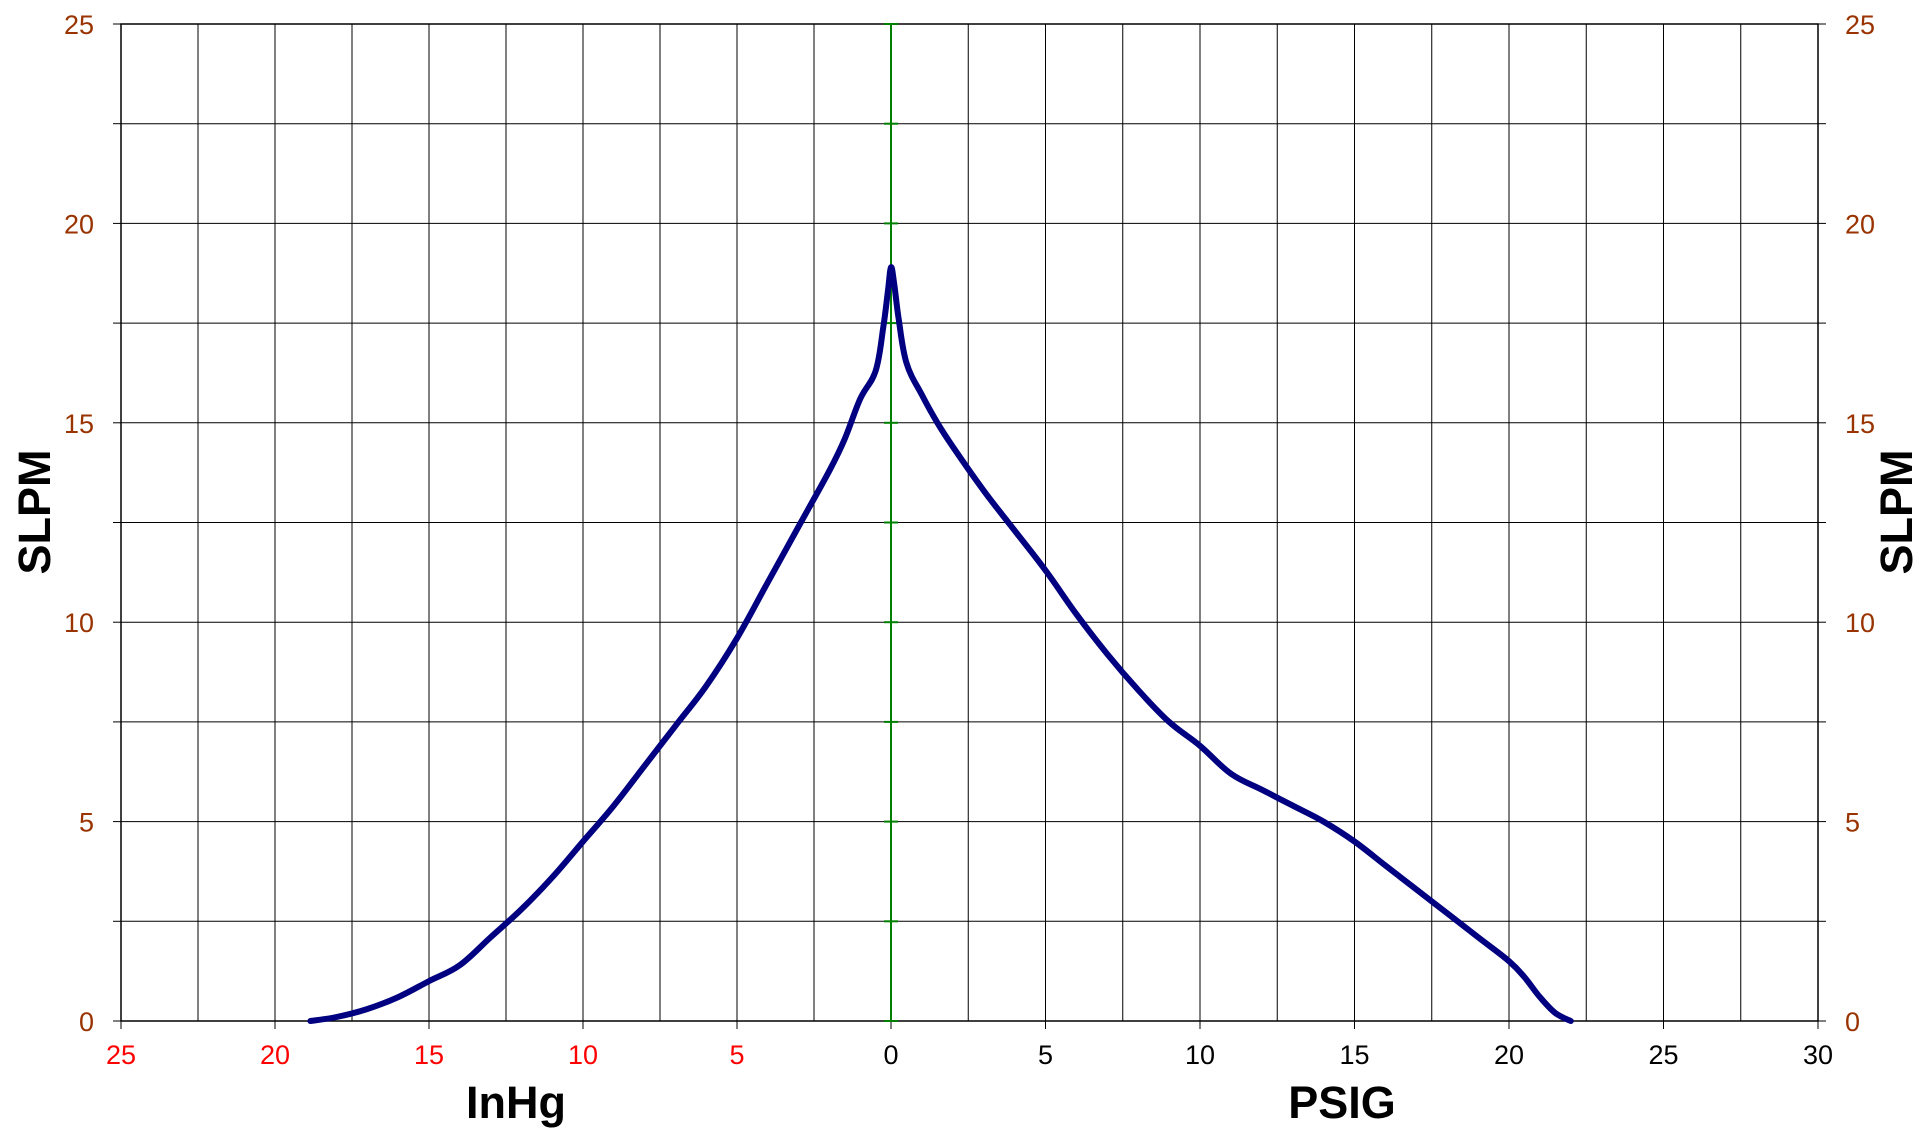 This screenshot has height=1148, width=1929. I want to click on x-tick-label-vacuum: 25, so click(121, 1055).